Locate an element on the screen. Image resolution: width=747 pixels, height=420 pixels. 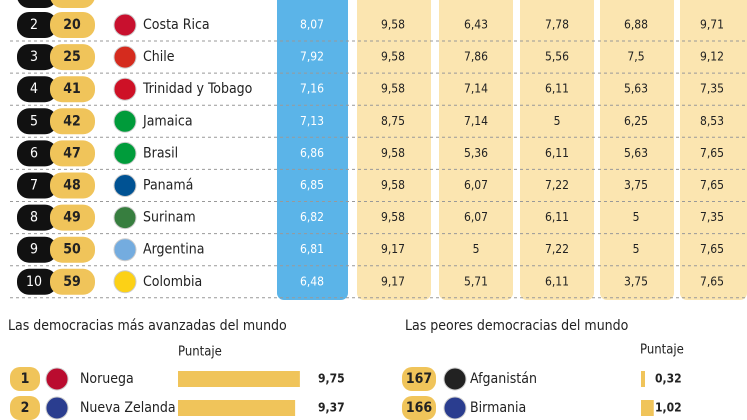
world-rank: 41 is located at coordinates (72, 89).